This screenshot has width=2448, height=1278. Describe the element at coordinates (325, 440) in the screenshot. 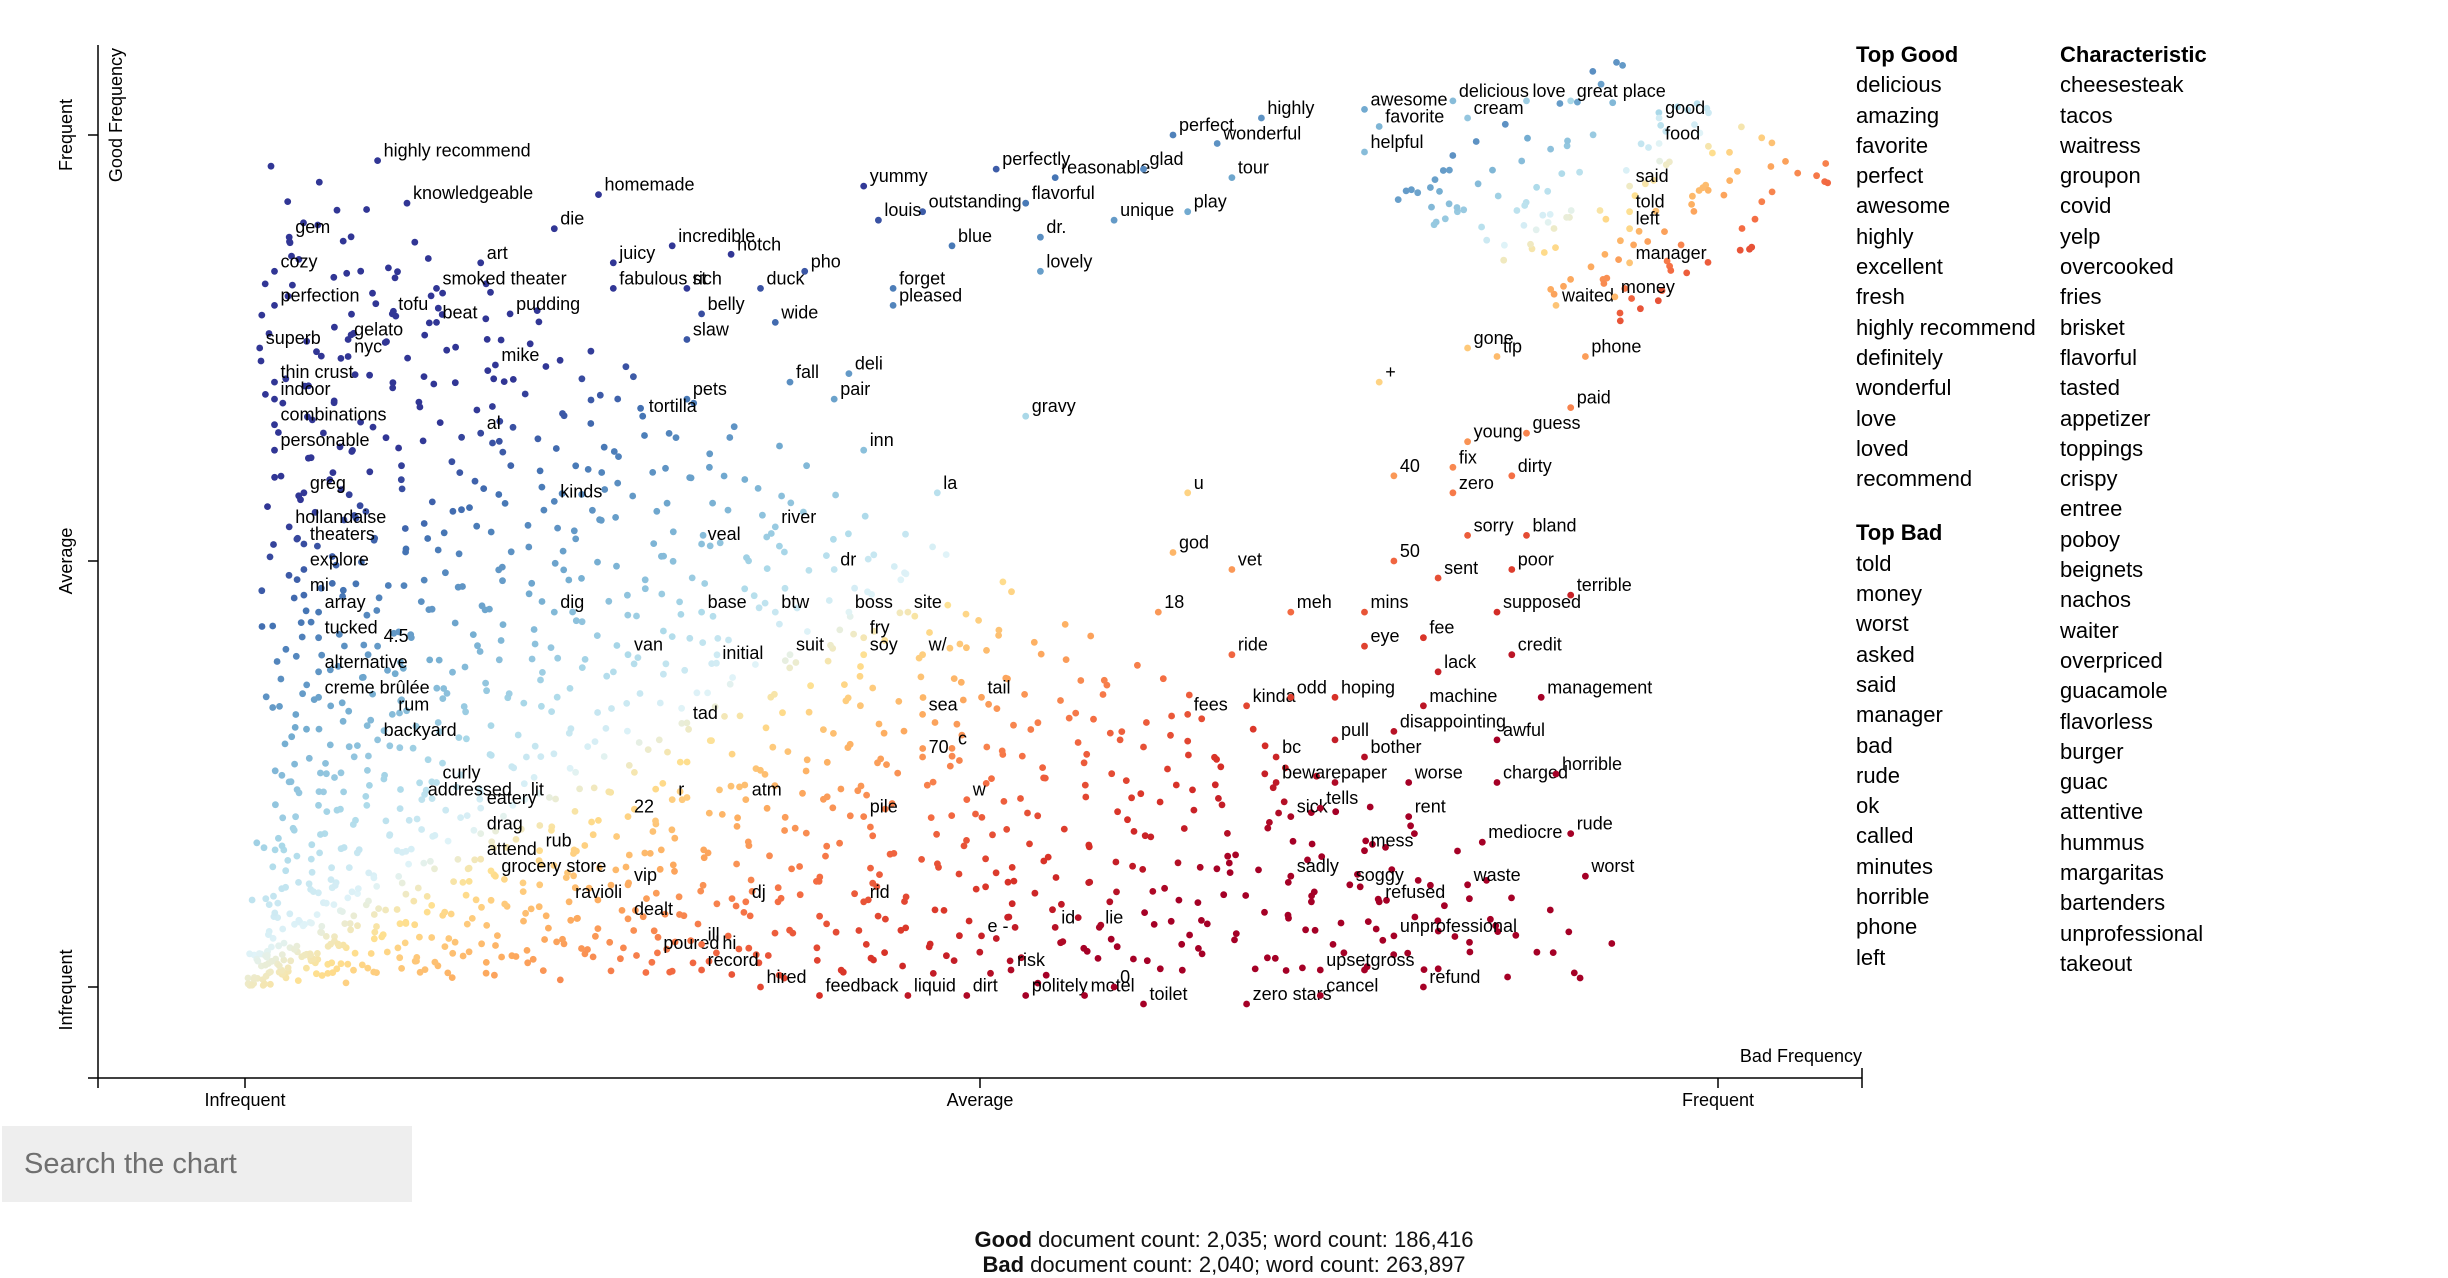

I see `term-label: personable` at that location.